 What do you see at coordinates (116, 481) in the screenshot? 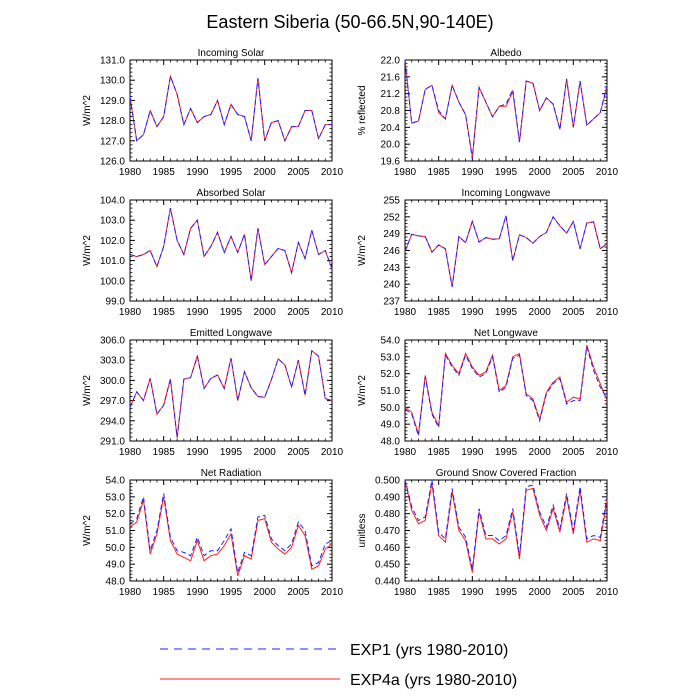
I see `y-tick-label: 54.0` at bounding box center [116, 481].